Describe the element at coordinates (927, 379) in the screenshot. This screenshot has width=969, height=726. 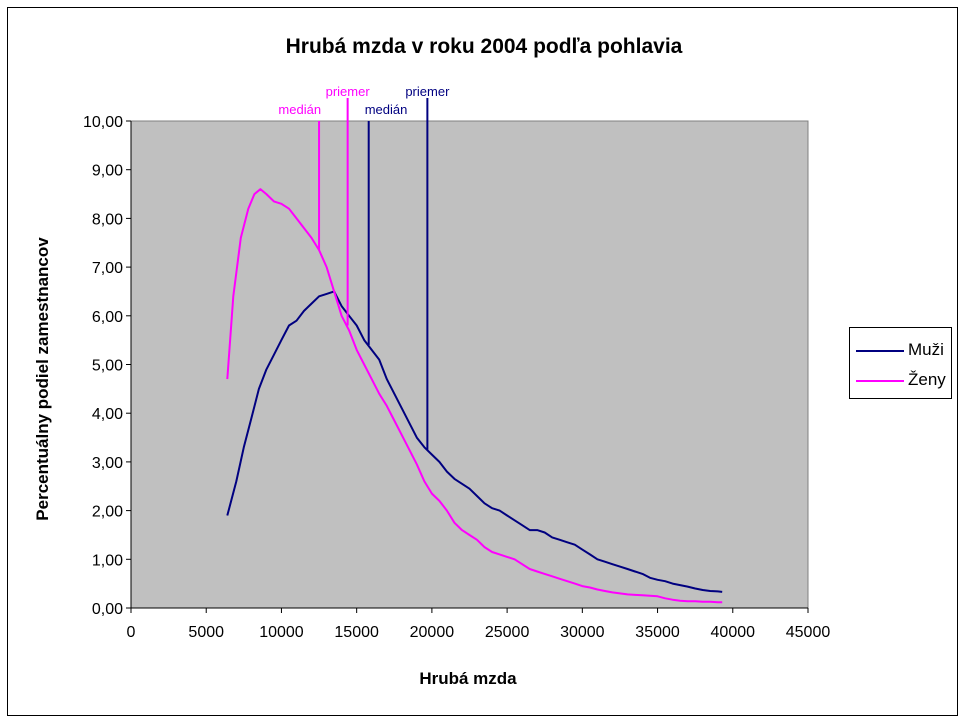
I see `legend-label-zeny: Ženy` at that location.